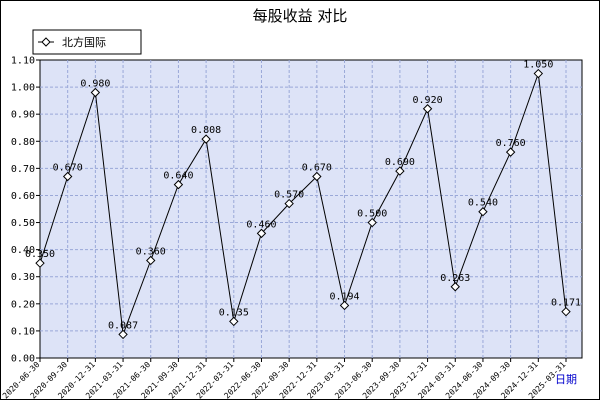  I want to click on y-tick-label: 0.90, so click(23, 115).